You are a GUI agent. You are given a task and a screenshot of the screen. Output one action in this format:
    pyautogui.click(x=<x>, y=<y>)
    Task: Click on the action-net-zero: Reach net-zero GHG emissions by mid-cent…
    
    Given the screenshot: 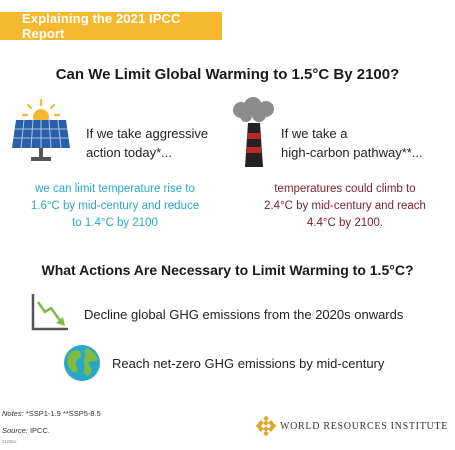 What is the action you would take?
    pyautogui.click(x=248, y=363)
    